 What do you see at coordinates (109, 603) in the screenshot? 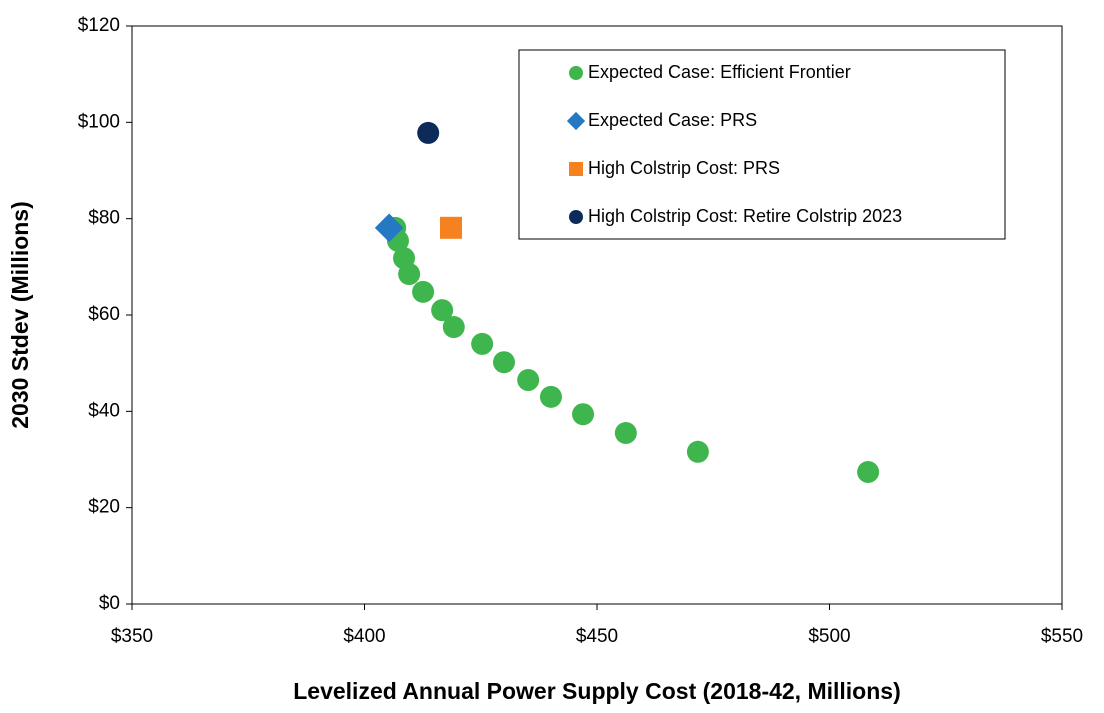
I see `y-tick-label: $0` at bounding box center [109, 603].